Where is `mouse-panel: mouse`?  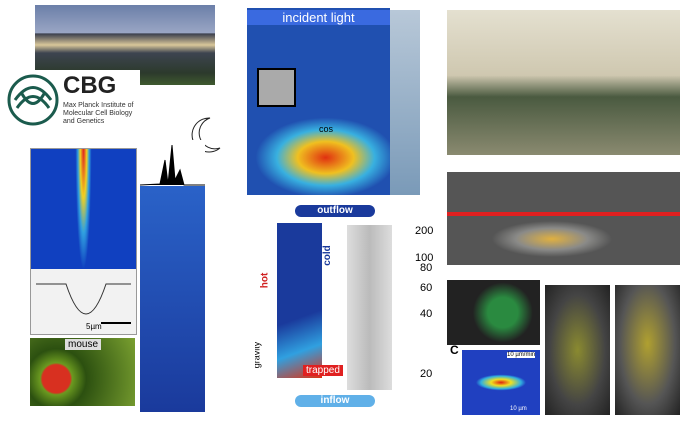 mouse-panel: mouse is located at coordinates (82, 372).